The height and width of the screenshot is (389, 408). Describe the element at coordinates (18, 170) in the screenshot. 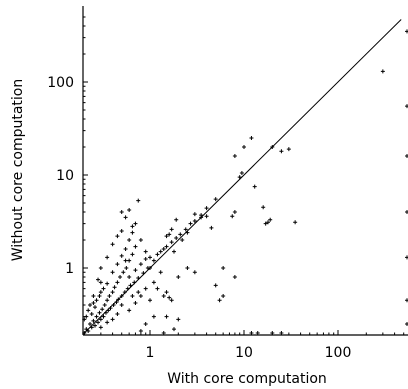

I see `y-axis-title: Without core computation` at that location.